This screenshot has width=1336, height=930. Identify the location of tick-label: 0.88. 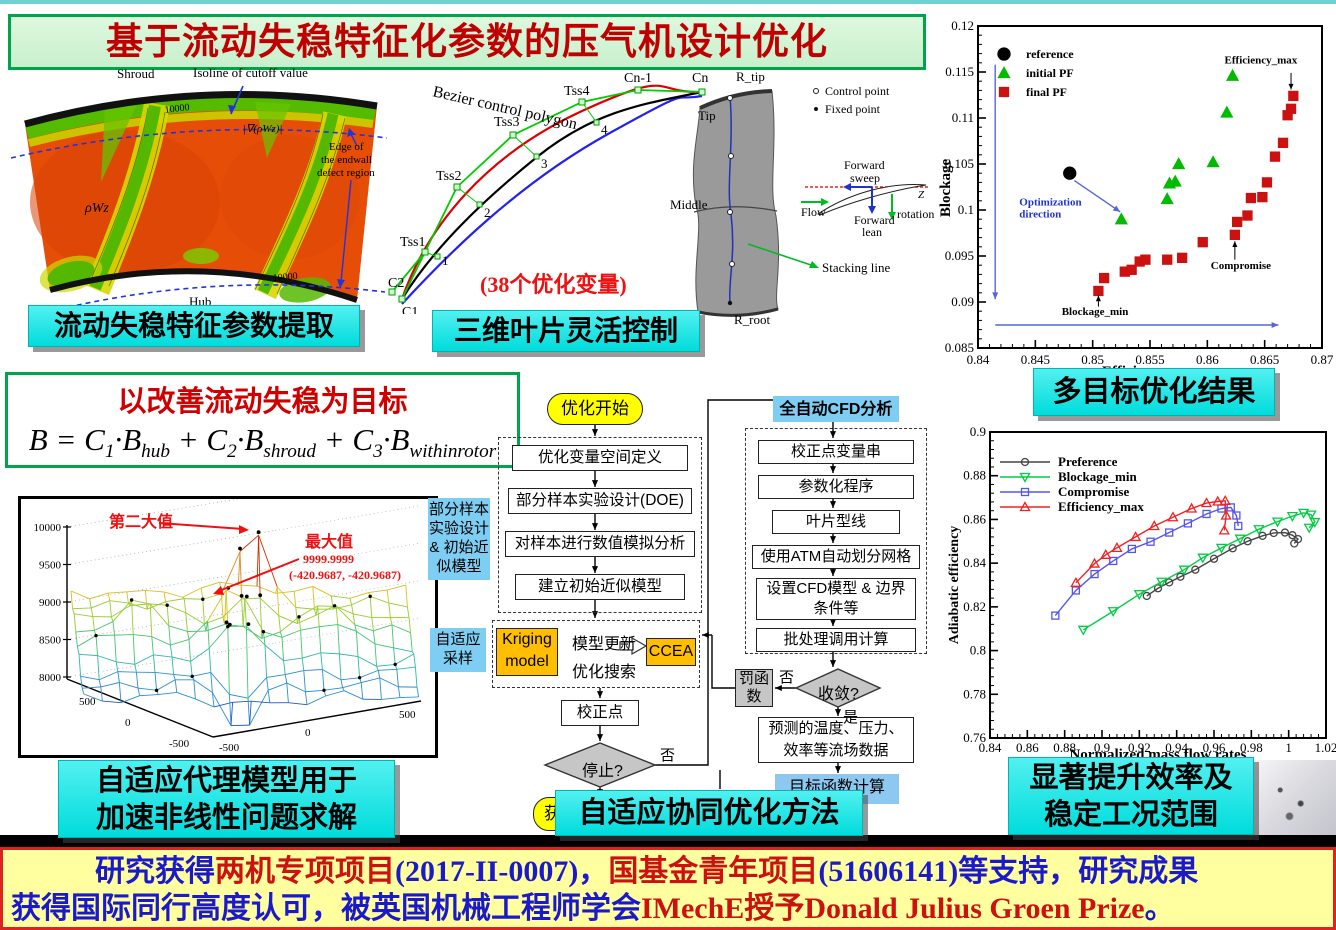
(974, 475).